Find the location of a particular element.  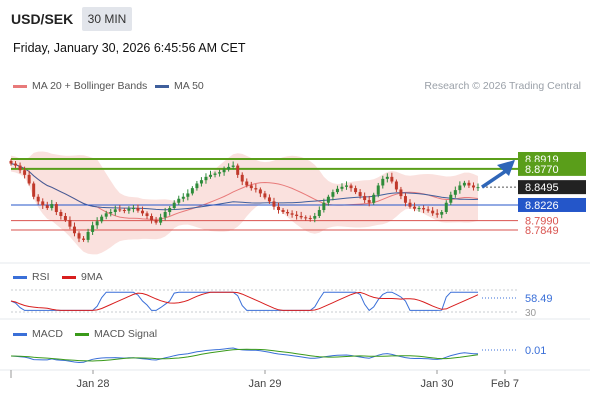

ma9-label: 9MA is located at coordinates (92, 277).